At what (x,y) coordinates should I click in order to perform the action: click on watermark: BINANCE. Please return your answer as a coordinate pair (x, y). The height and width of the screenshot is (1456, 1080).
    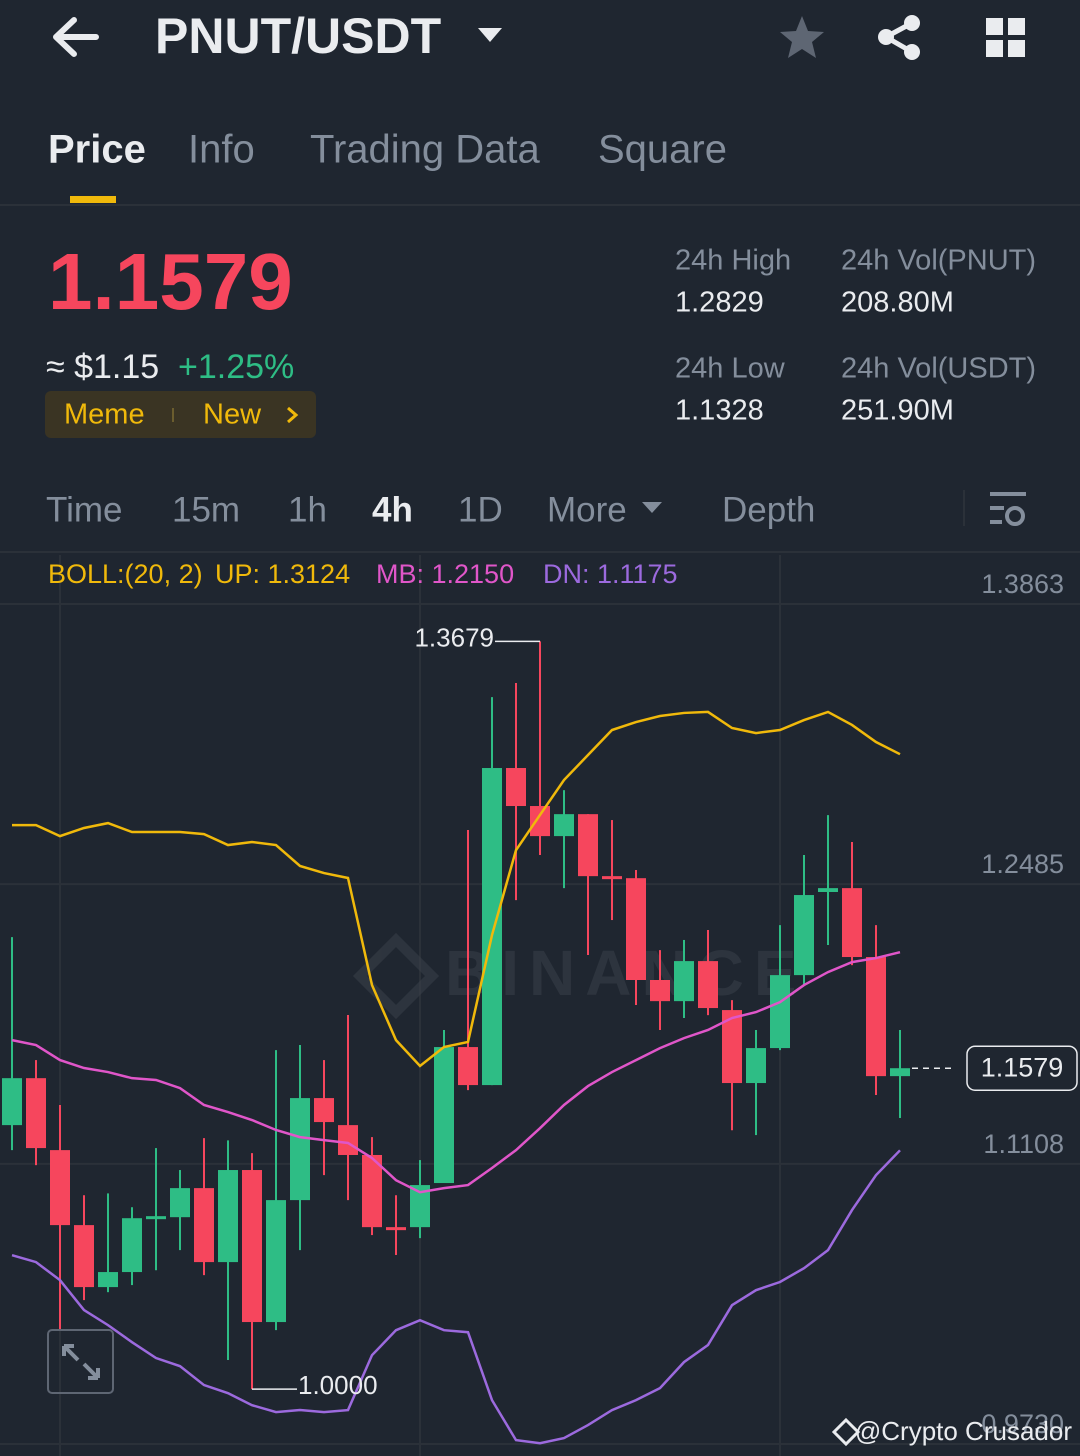
    Looking at the image, I should click on (579, 976).